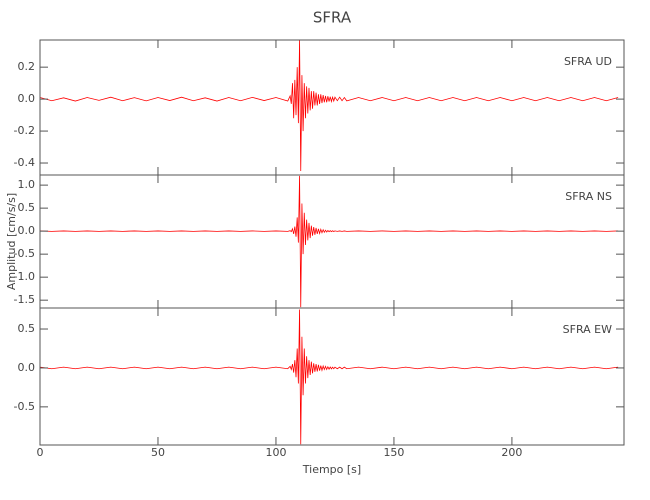 Image resolution: width=650 pixels, height=500 pixels. Describe the element at coordinates (11, 241) in the screenshot. I see `y-axis-label: Amplitud [cm/s/s]` at that location.